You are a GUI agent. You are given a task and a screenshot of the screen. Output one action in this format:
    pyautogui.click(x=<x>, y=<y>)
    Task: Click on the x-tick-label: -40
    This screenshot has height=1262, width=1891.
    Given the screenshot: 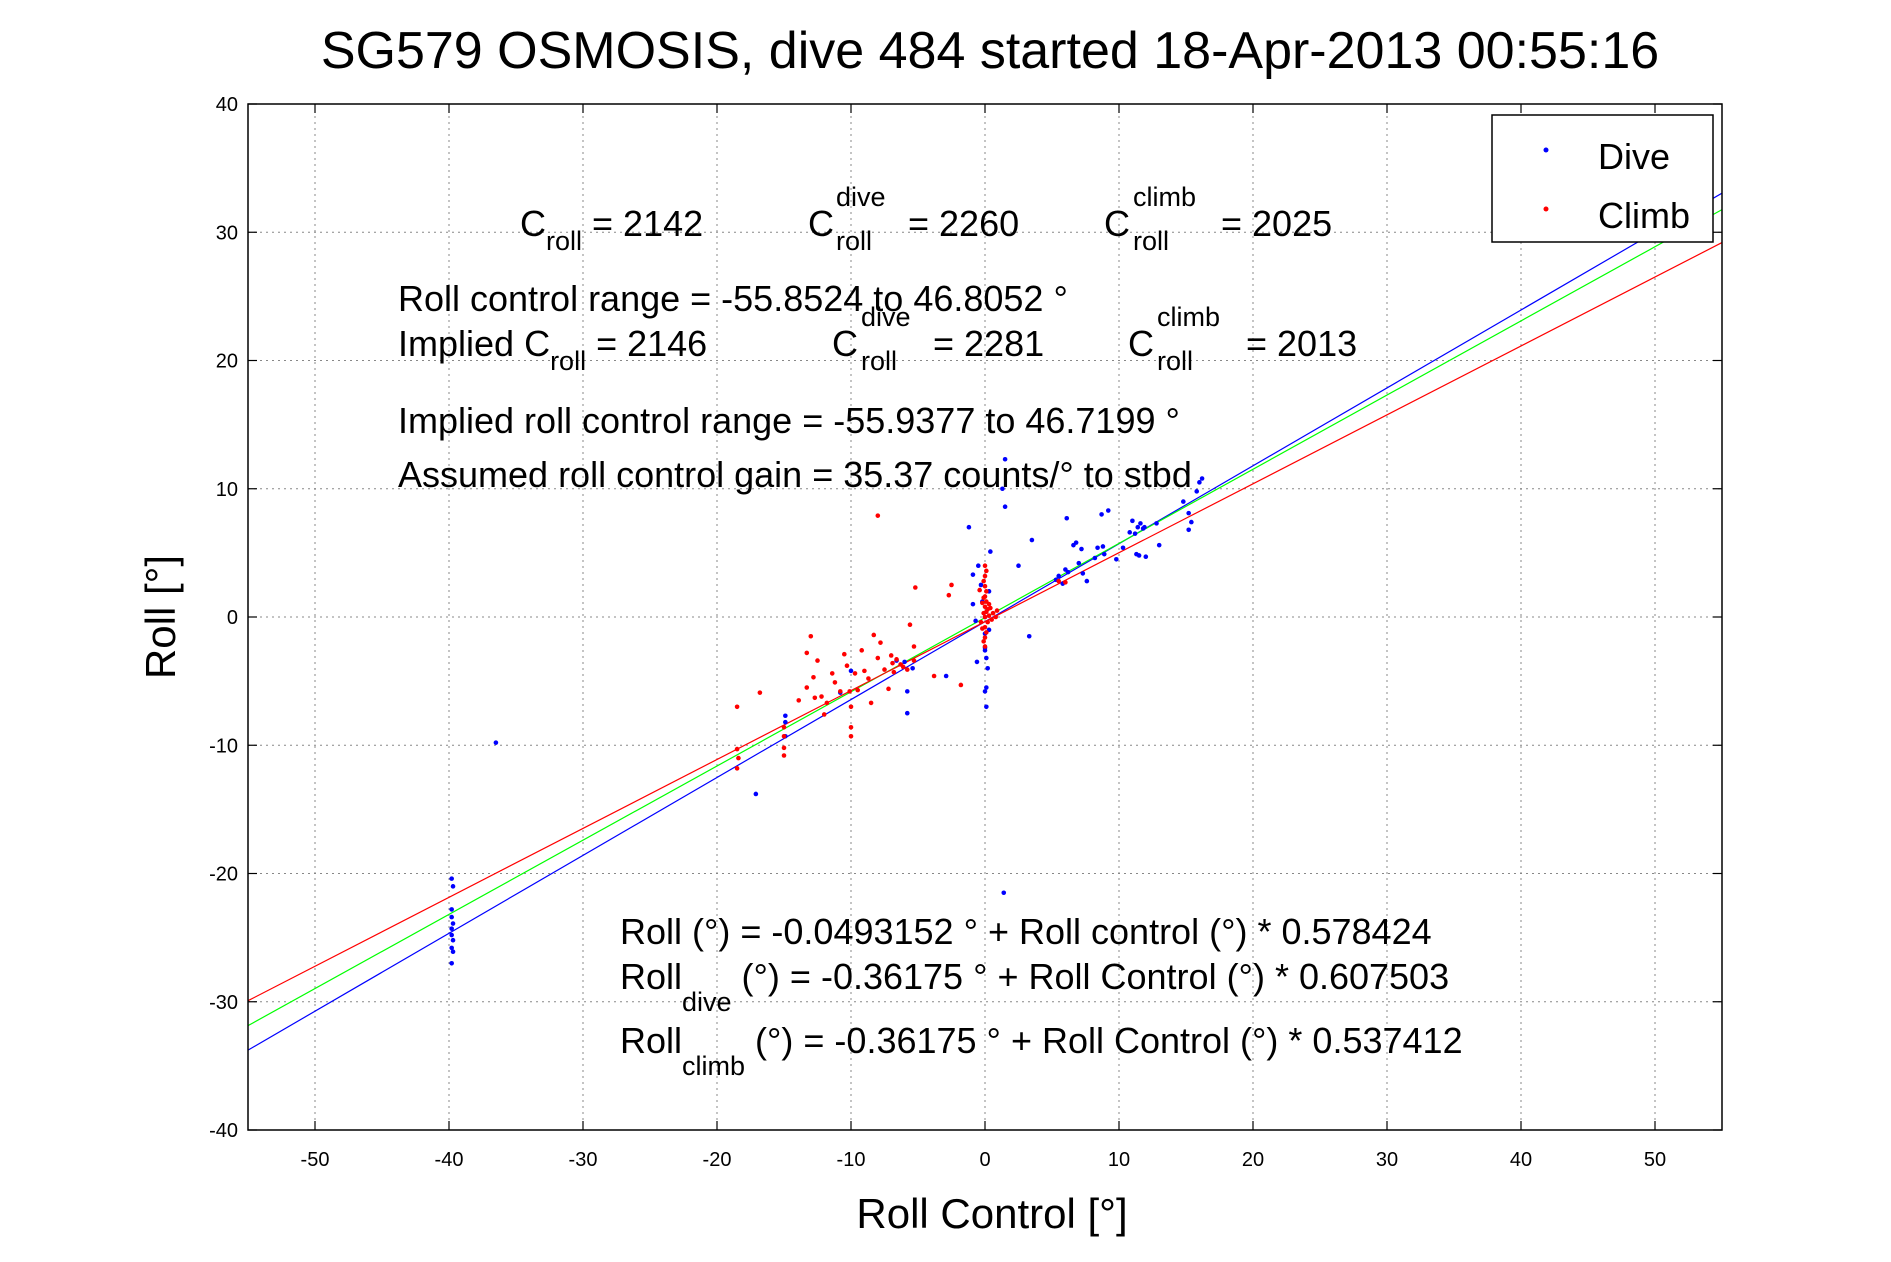 What is the action you would take?
    pyautogui.click(x=449, y=1160)
    